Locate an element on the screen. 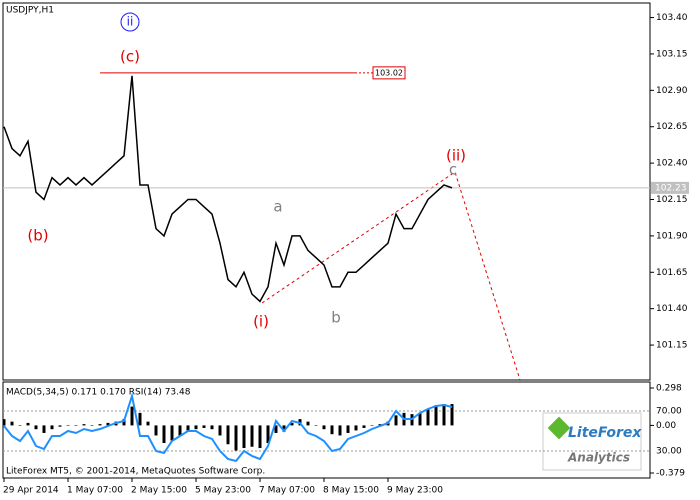 This screenshot has height=500, width=700. y-tick-label: 102.65 is located at coordinates (672, 127).